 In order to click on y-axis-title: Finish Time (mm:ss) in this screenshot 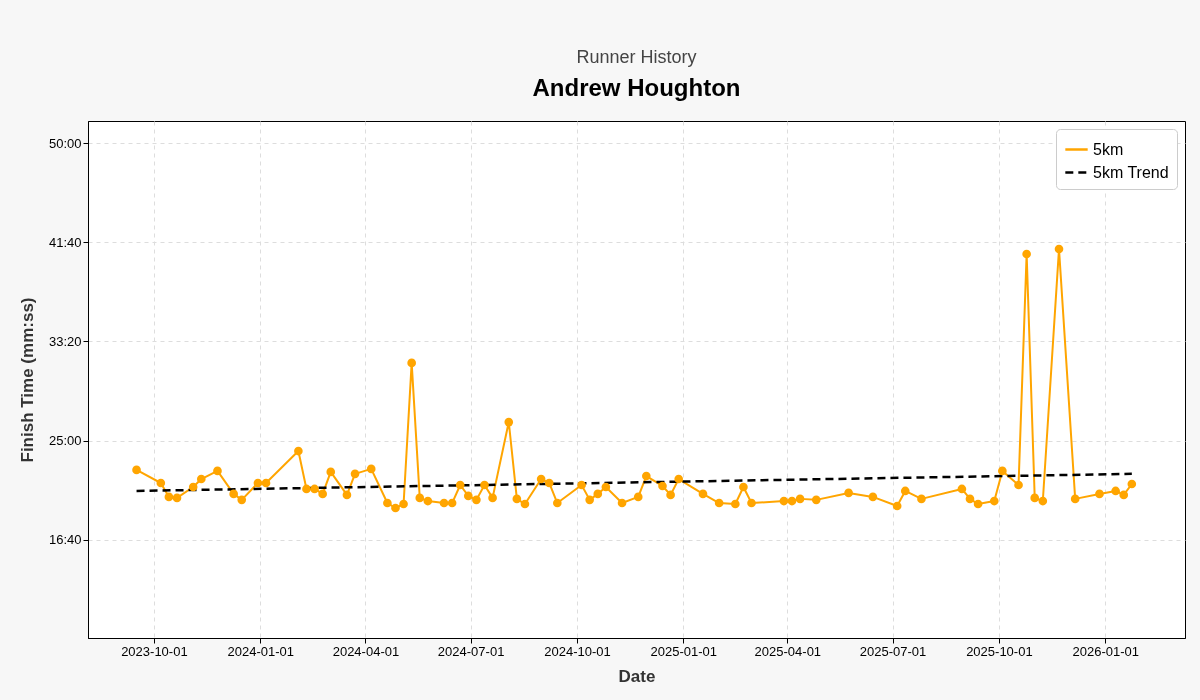, I will do `click(27, 380)`.